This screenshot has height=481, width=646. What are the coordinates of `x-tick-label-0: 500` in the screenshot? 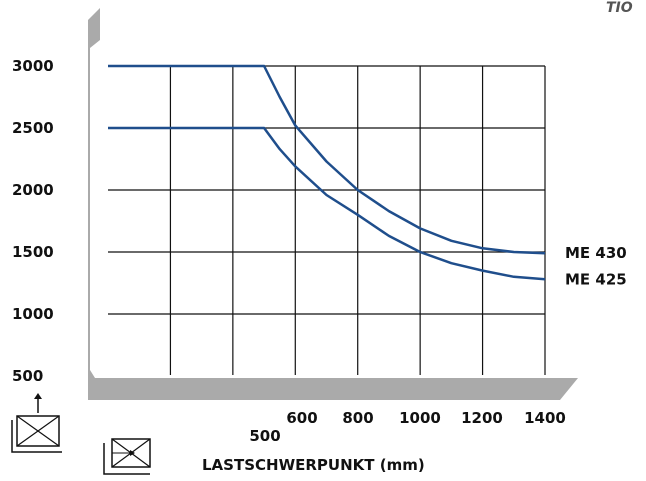 It's located at (264, 436).